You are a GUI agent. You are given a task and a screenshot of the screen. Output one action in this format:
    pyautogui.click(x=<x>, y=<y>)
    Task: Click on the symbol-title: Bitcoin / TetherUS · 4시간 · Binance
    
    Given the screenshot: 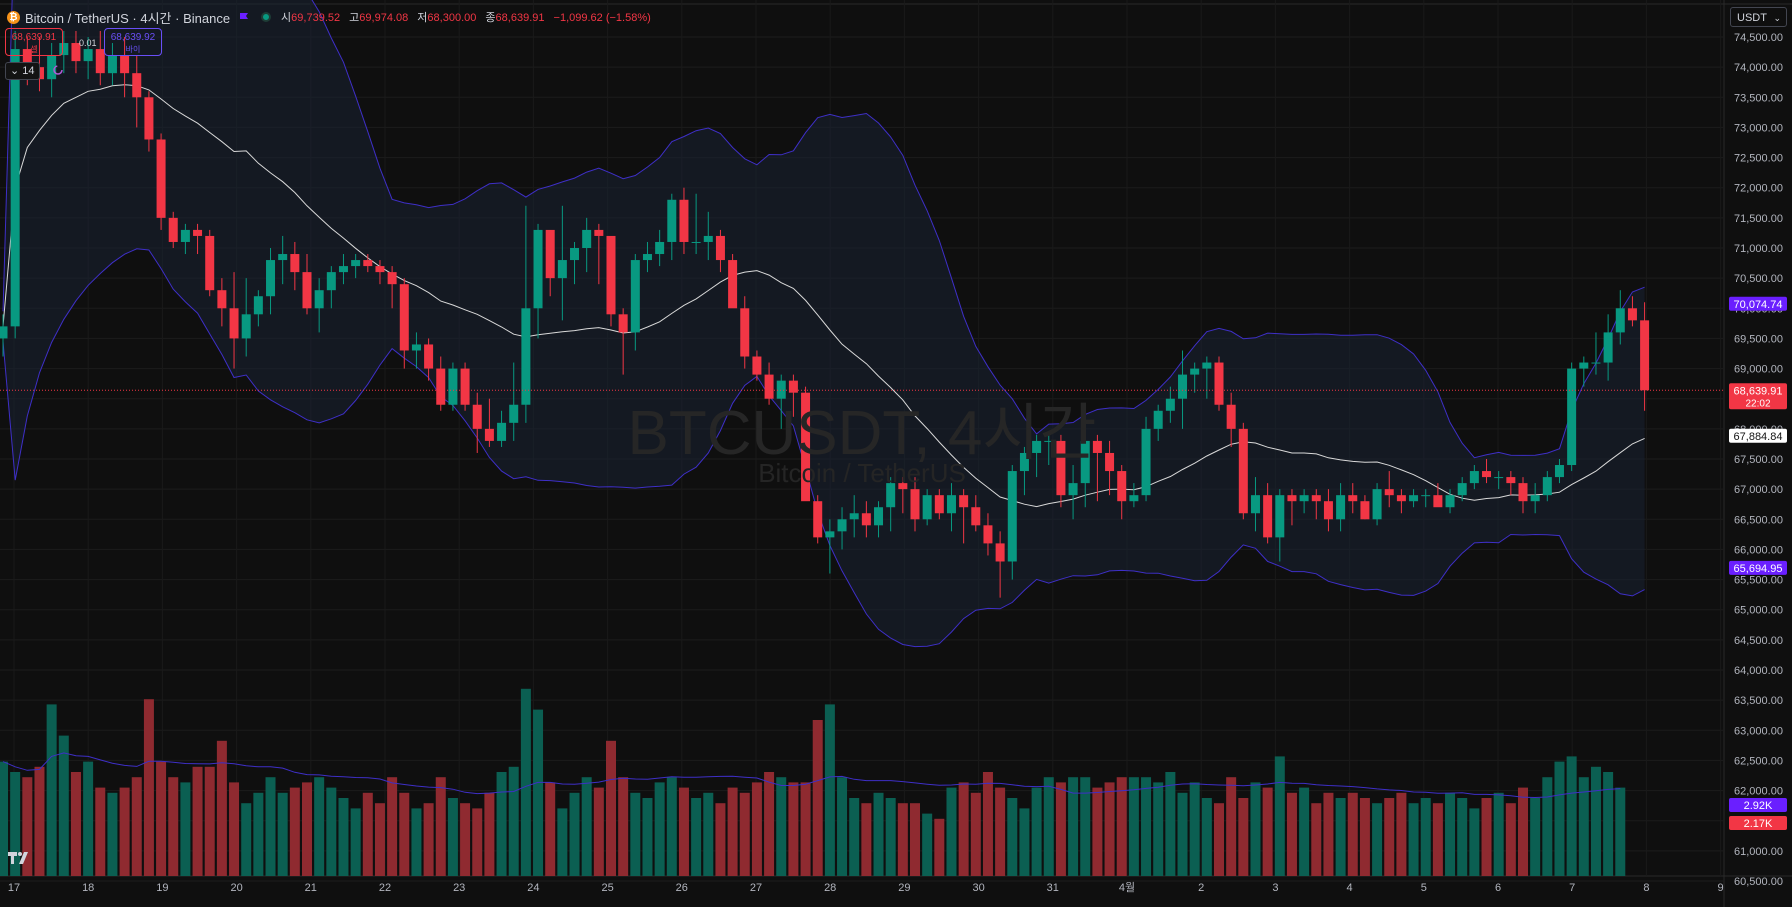 What is the action you would take?
    pyautogui.click(x=128, y=18)
    